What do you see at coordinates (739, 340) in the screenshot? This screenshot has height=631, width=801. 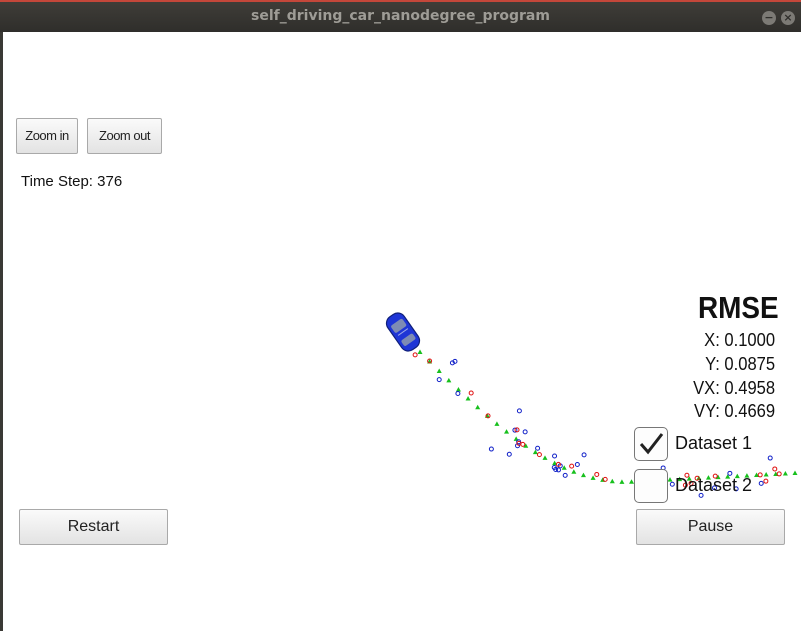 I see `rmse-x-value: X: 0.1000` at bounding box center [739, 340].